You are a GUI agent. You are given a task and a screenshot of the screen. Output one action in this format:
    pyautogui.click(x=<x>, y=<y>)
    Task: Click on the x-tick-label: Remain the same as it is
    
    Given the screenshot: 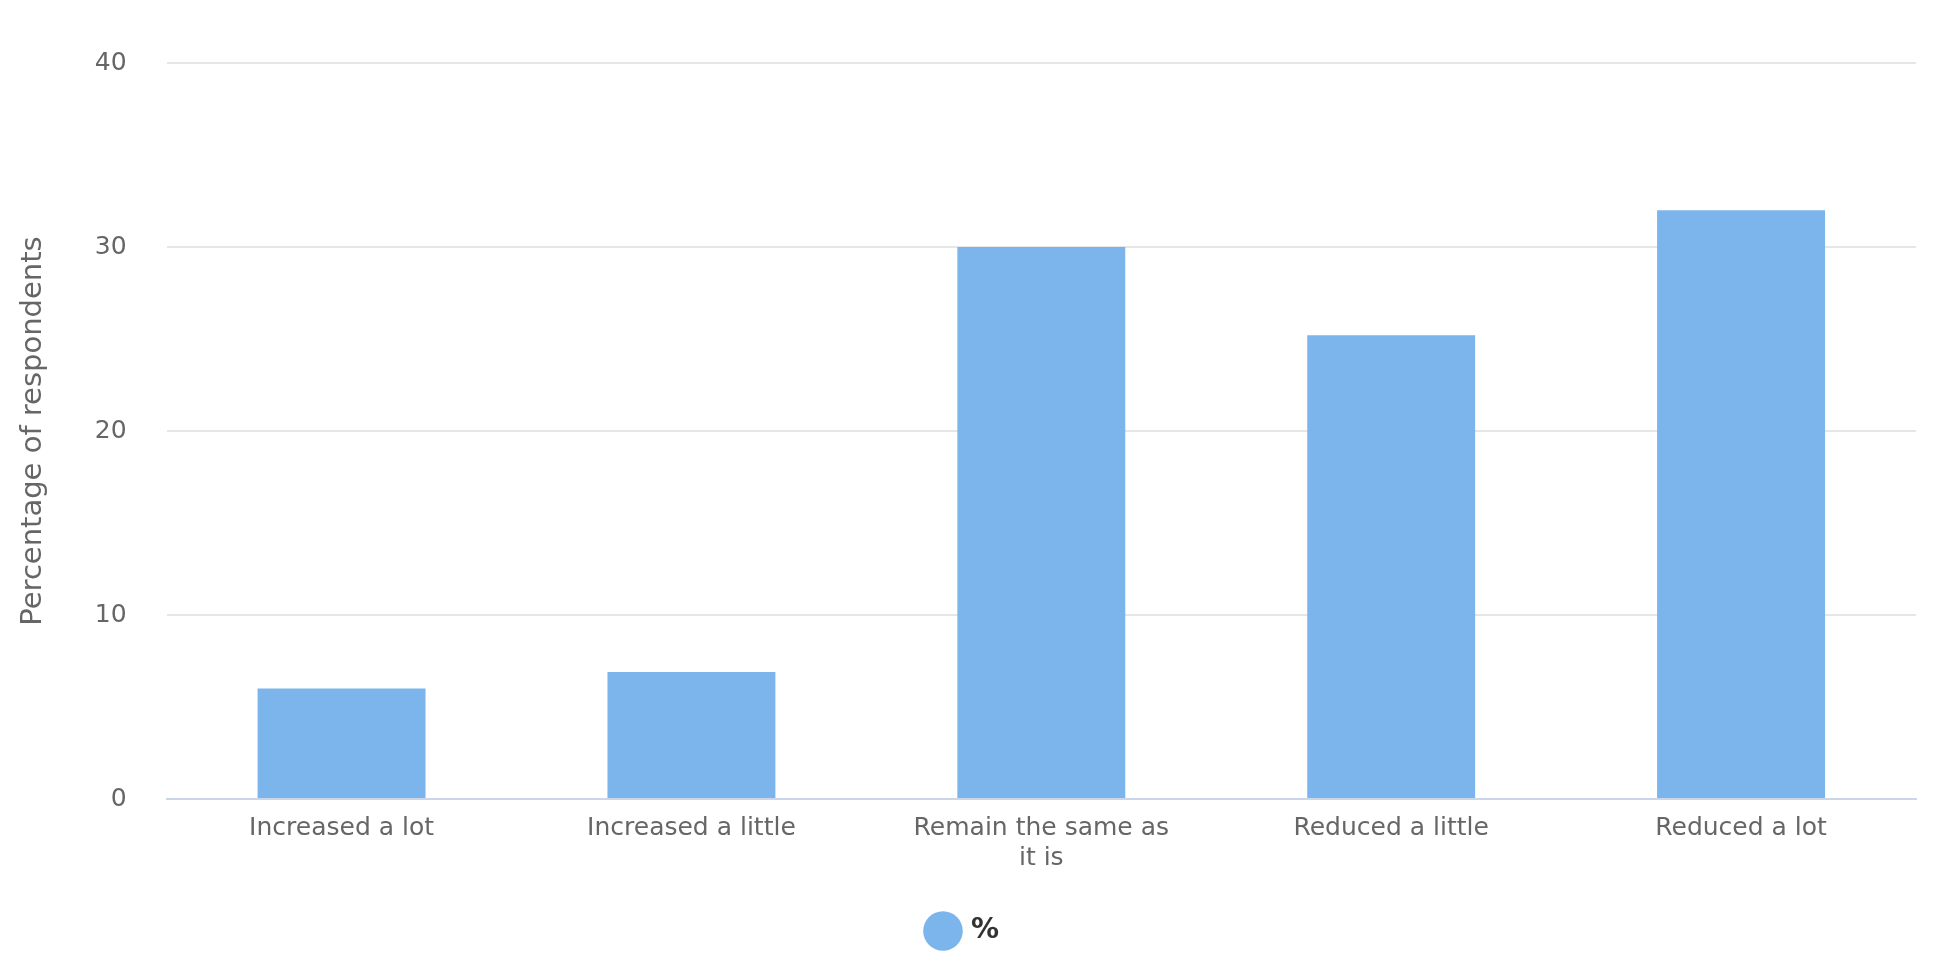 What is the action you would take?
    pyautogui.click(x=1041, y=841)
    